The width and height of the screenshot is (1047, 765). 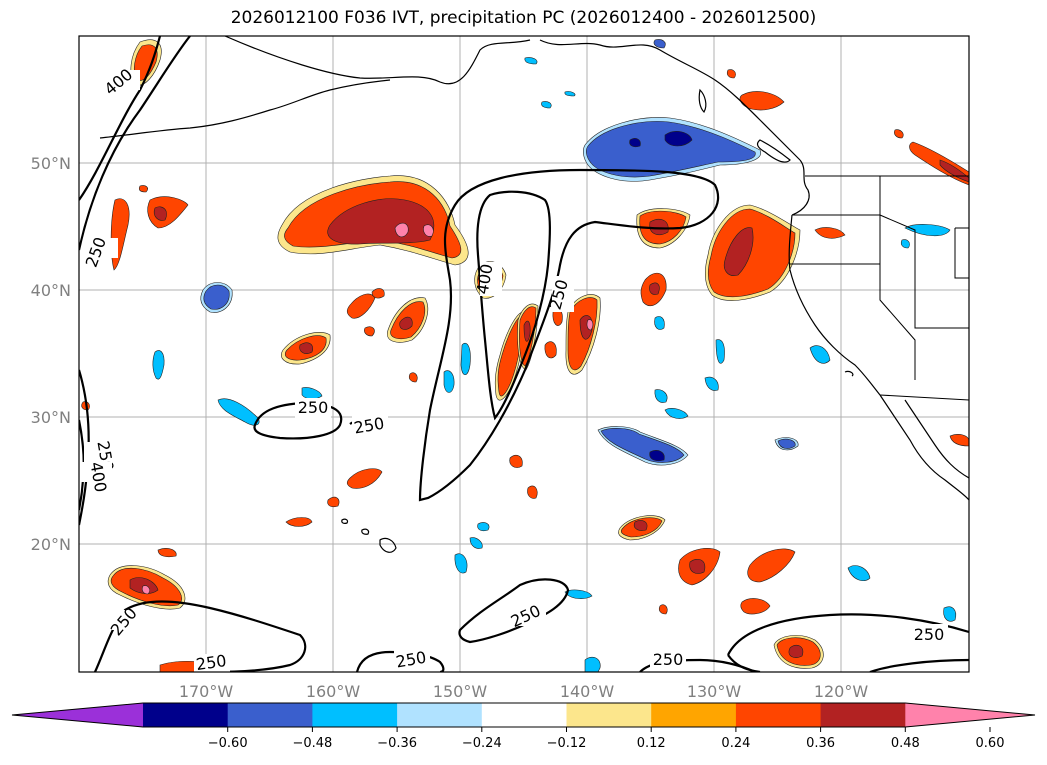 I want to click on pc-neg-bc-large-inner, so click(x=671, y=149).